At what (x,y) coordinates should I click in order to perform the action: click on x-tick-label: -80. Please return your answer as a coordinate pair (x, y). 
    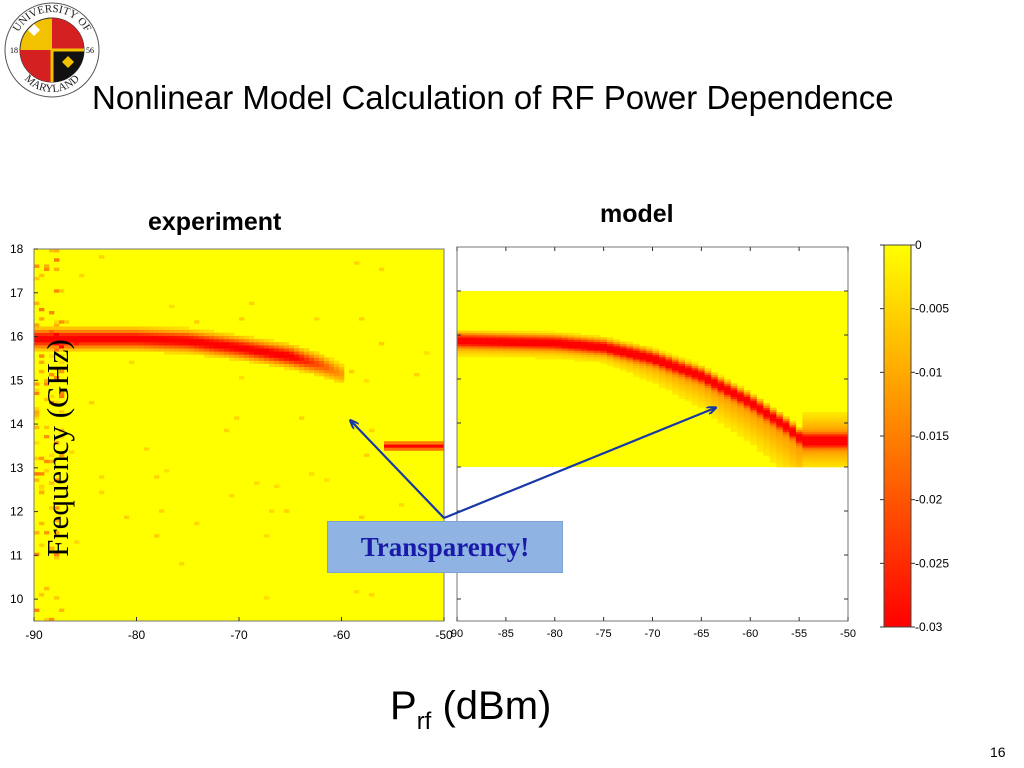
    Looking at the image, I should click on (555, 634).